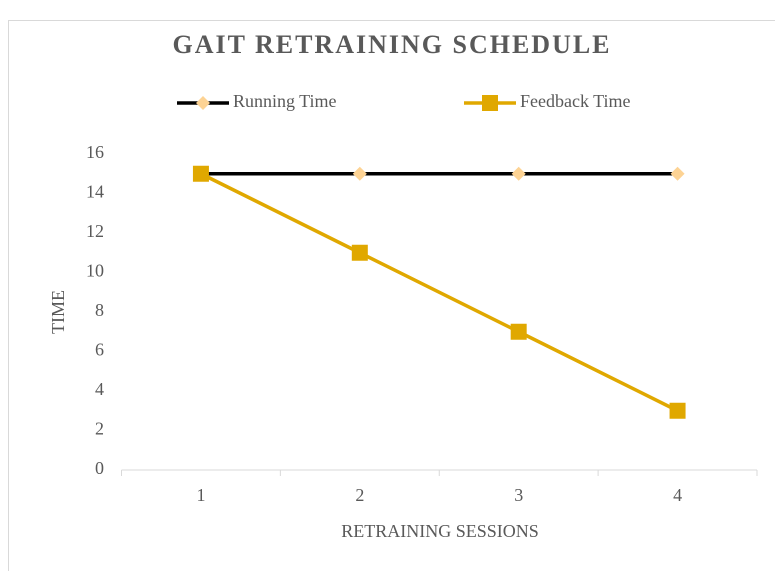  Describe the element at coordinates (285, 101) in the screenshot. I see `legend-label: Running Time` at that location.